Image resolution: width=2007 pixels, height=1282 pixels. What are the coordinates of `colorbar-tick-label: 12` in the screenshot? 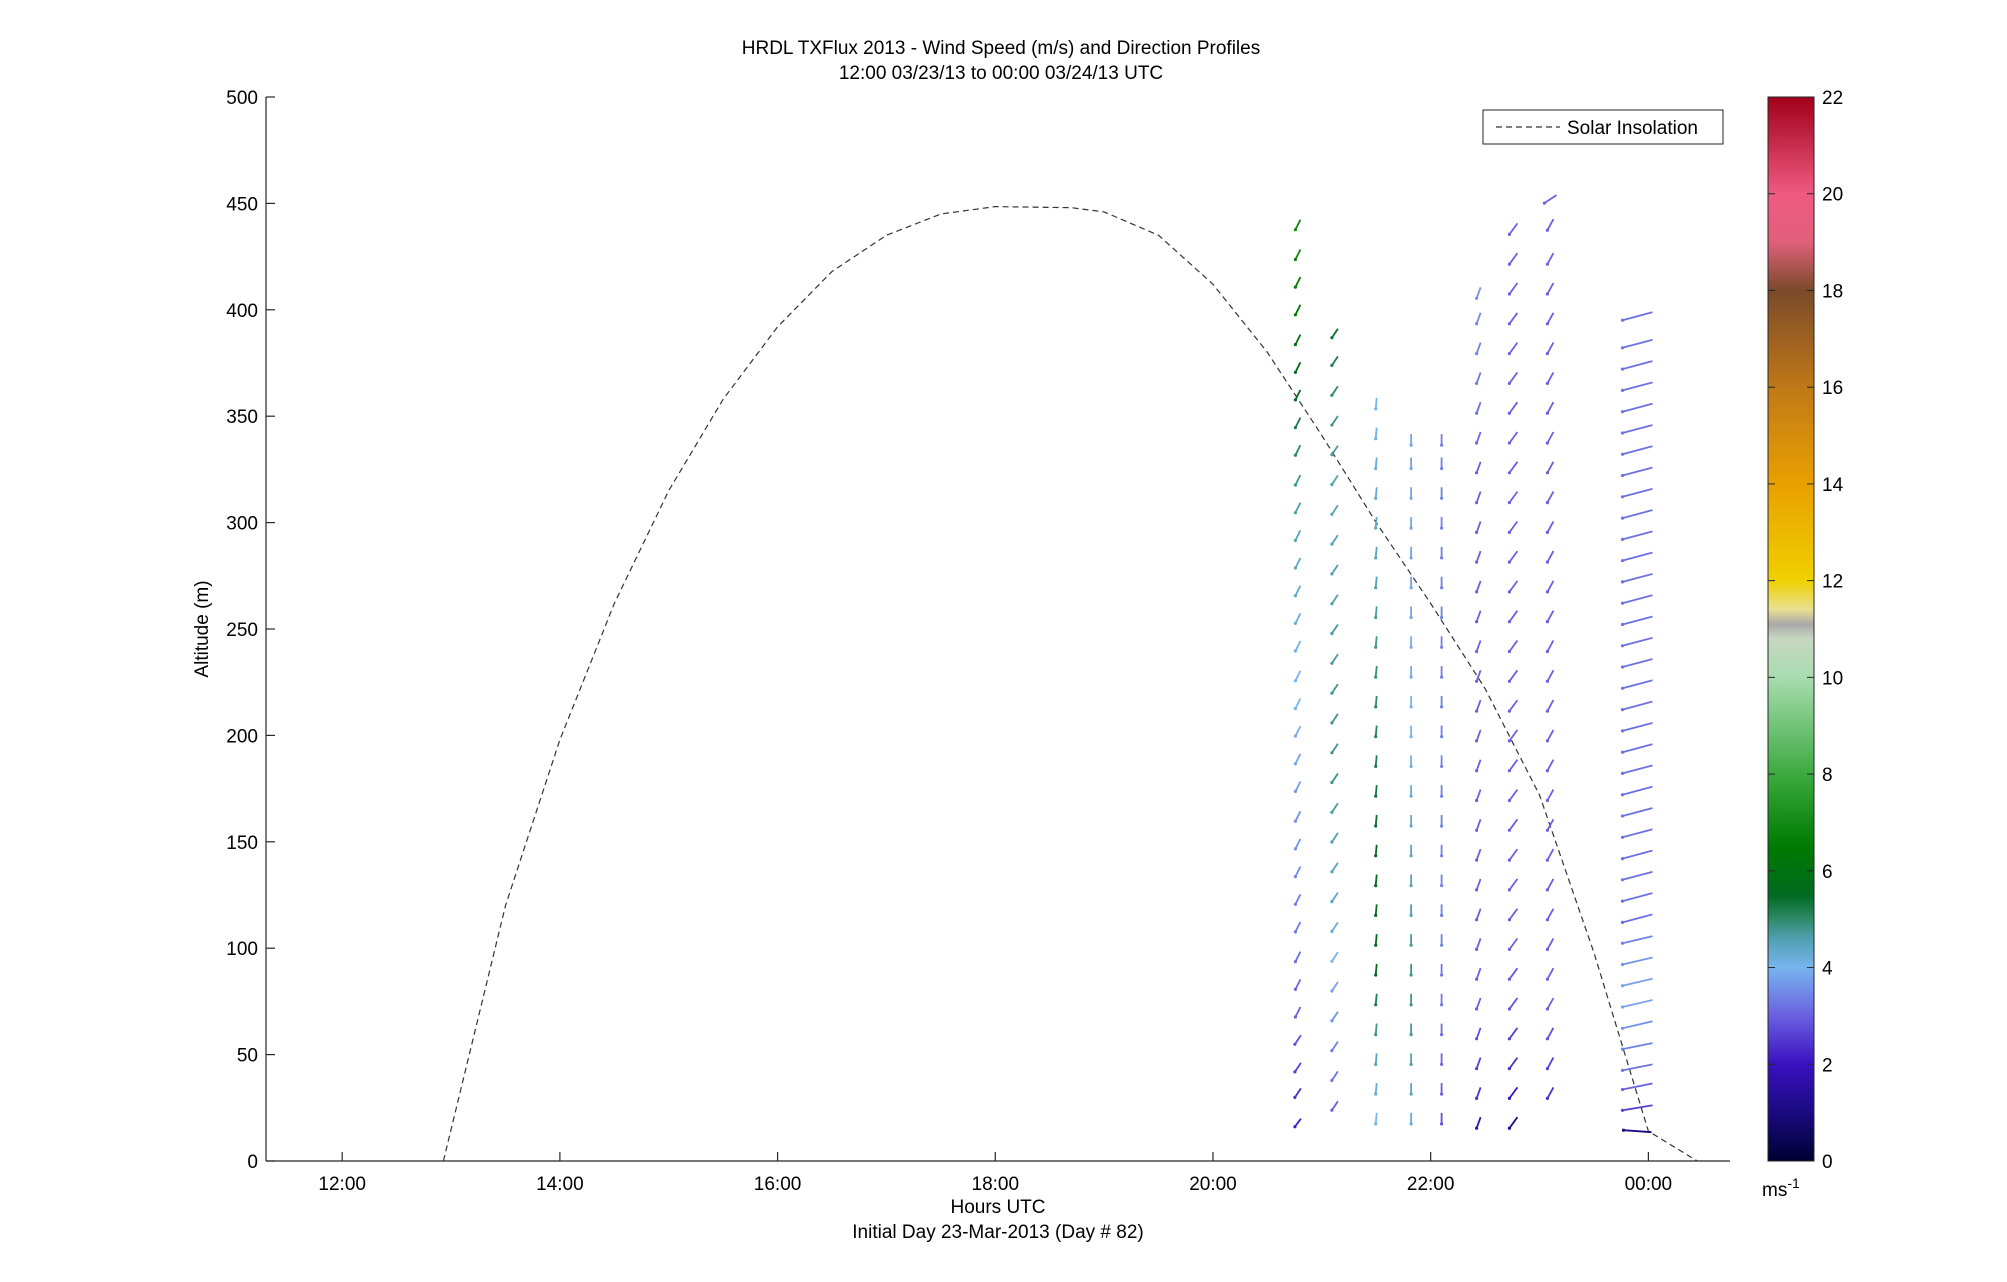 It's located at (1832, 582).